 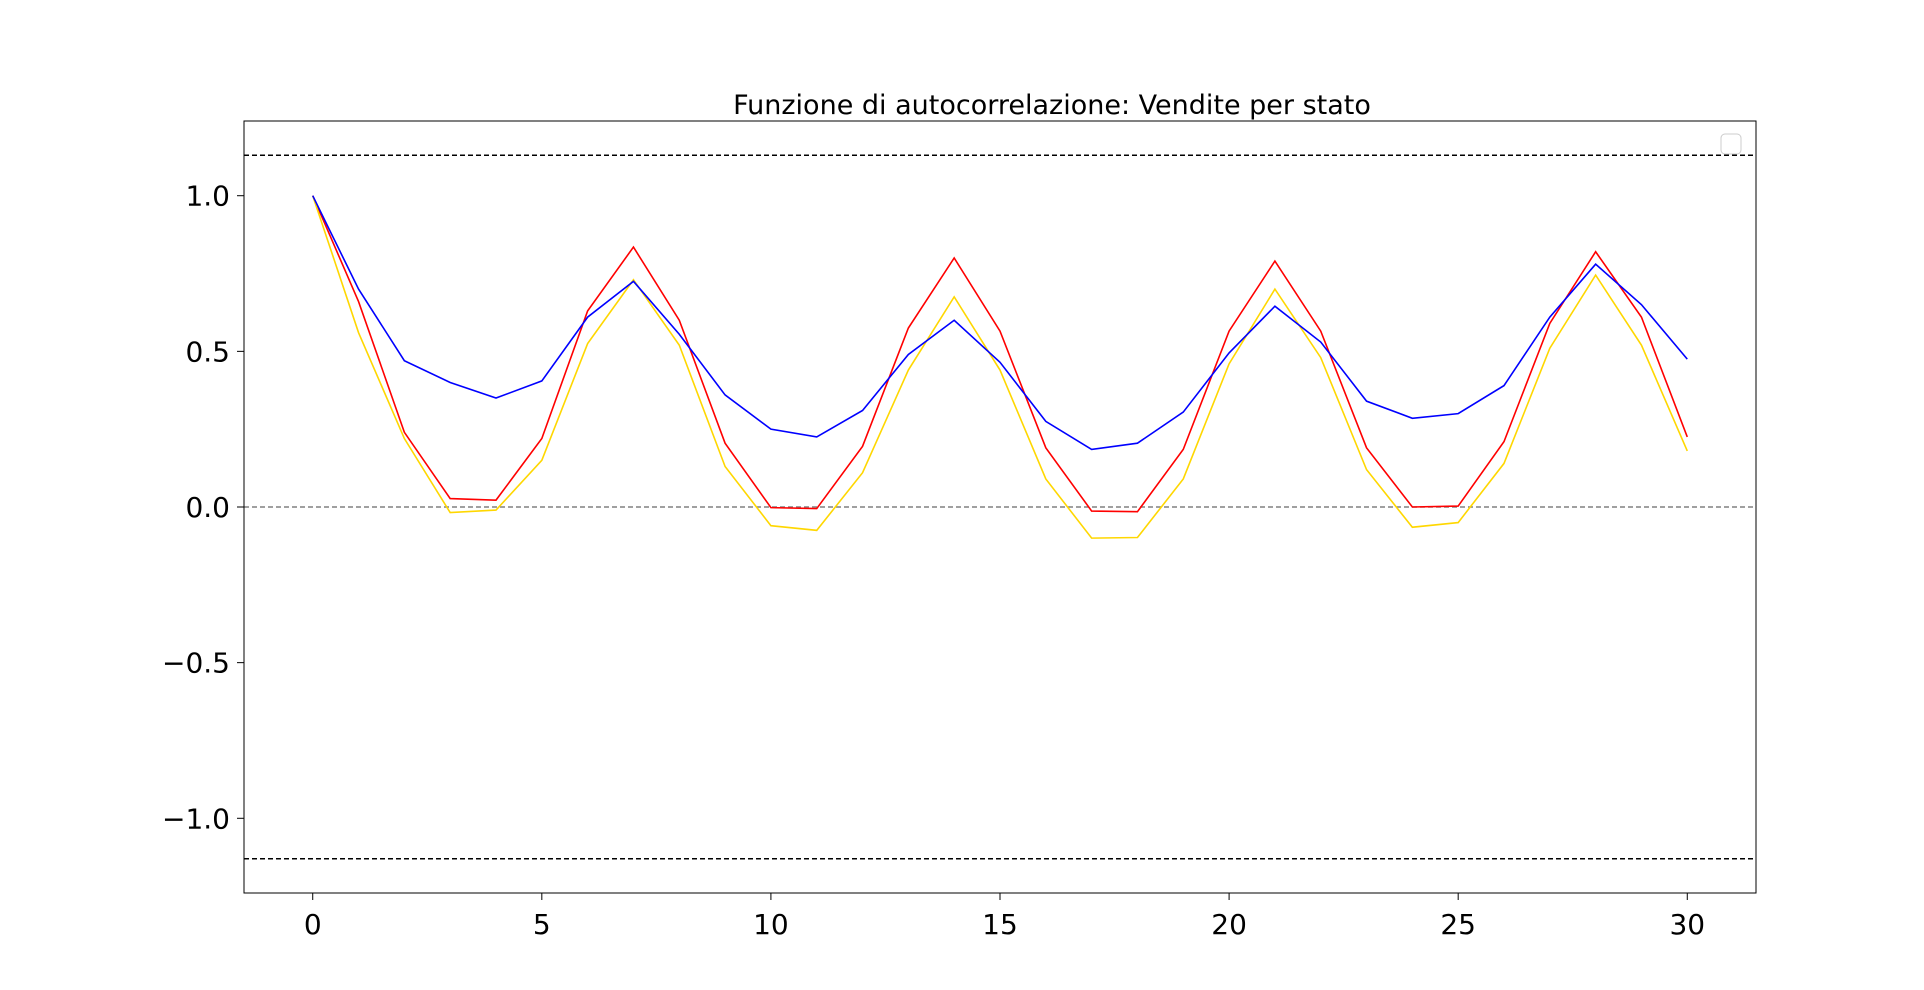 I want to click on y-tick-label: 1.0, so click(x=207, y=196).